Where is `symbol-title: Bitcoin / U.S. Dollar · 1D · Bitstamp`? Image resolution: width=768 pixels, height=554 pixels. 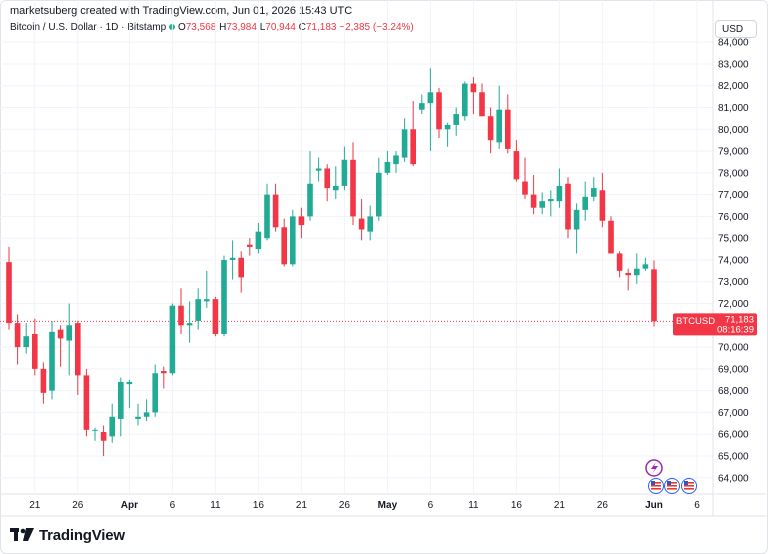
symbol-title: Bitcoin / U.S. Dollar · 1D · Bitstamp is located at coordinates (88, 27).